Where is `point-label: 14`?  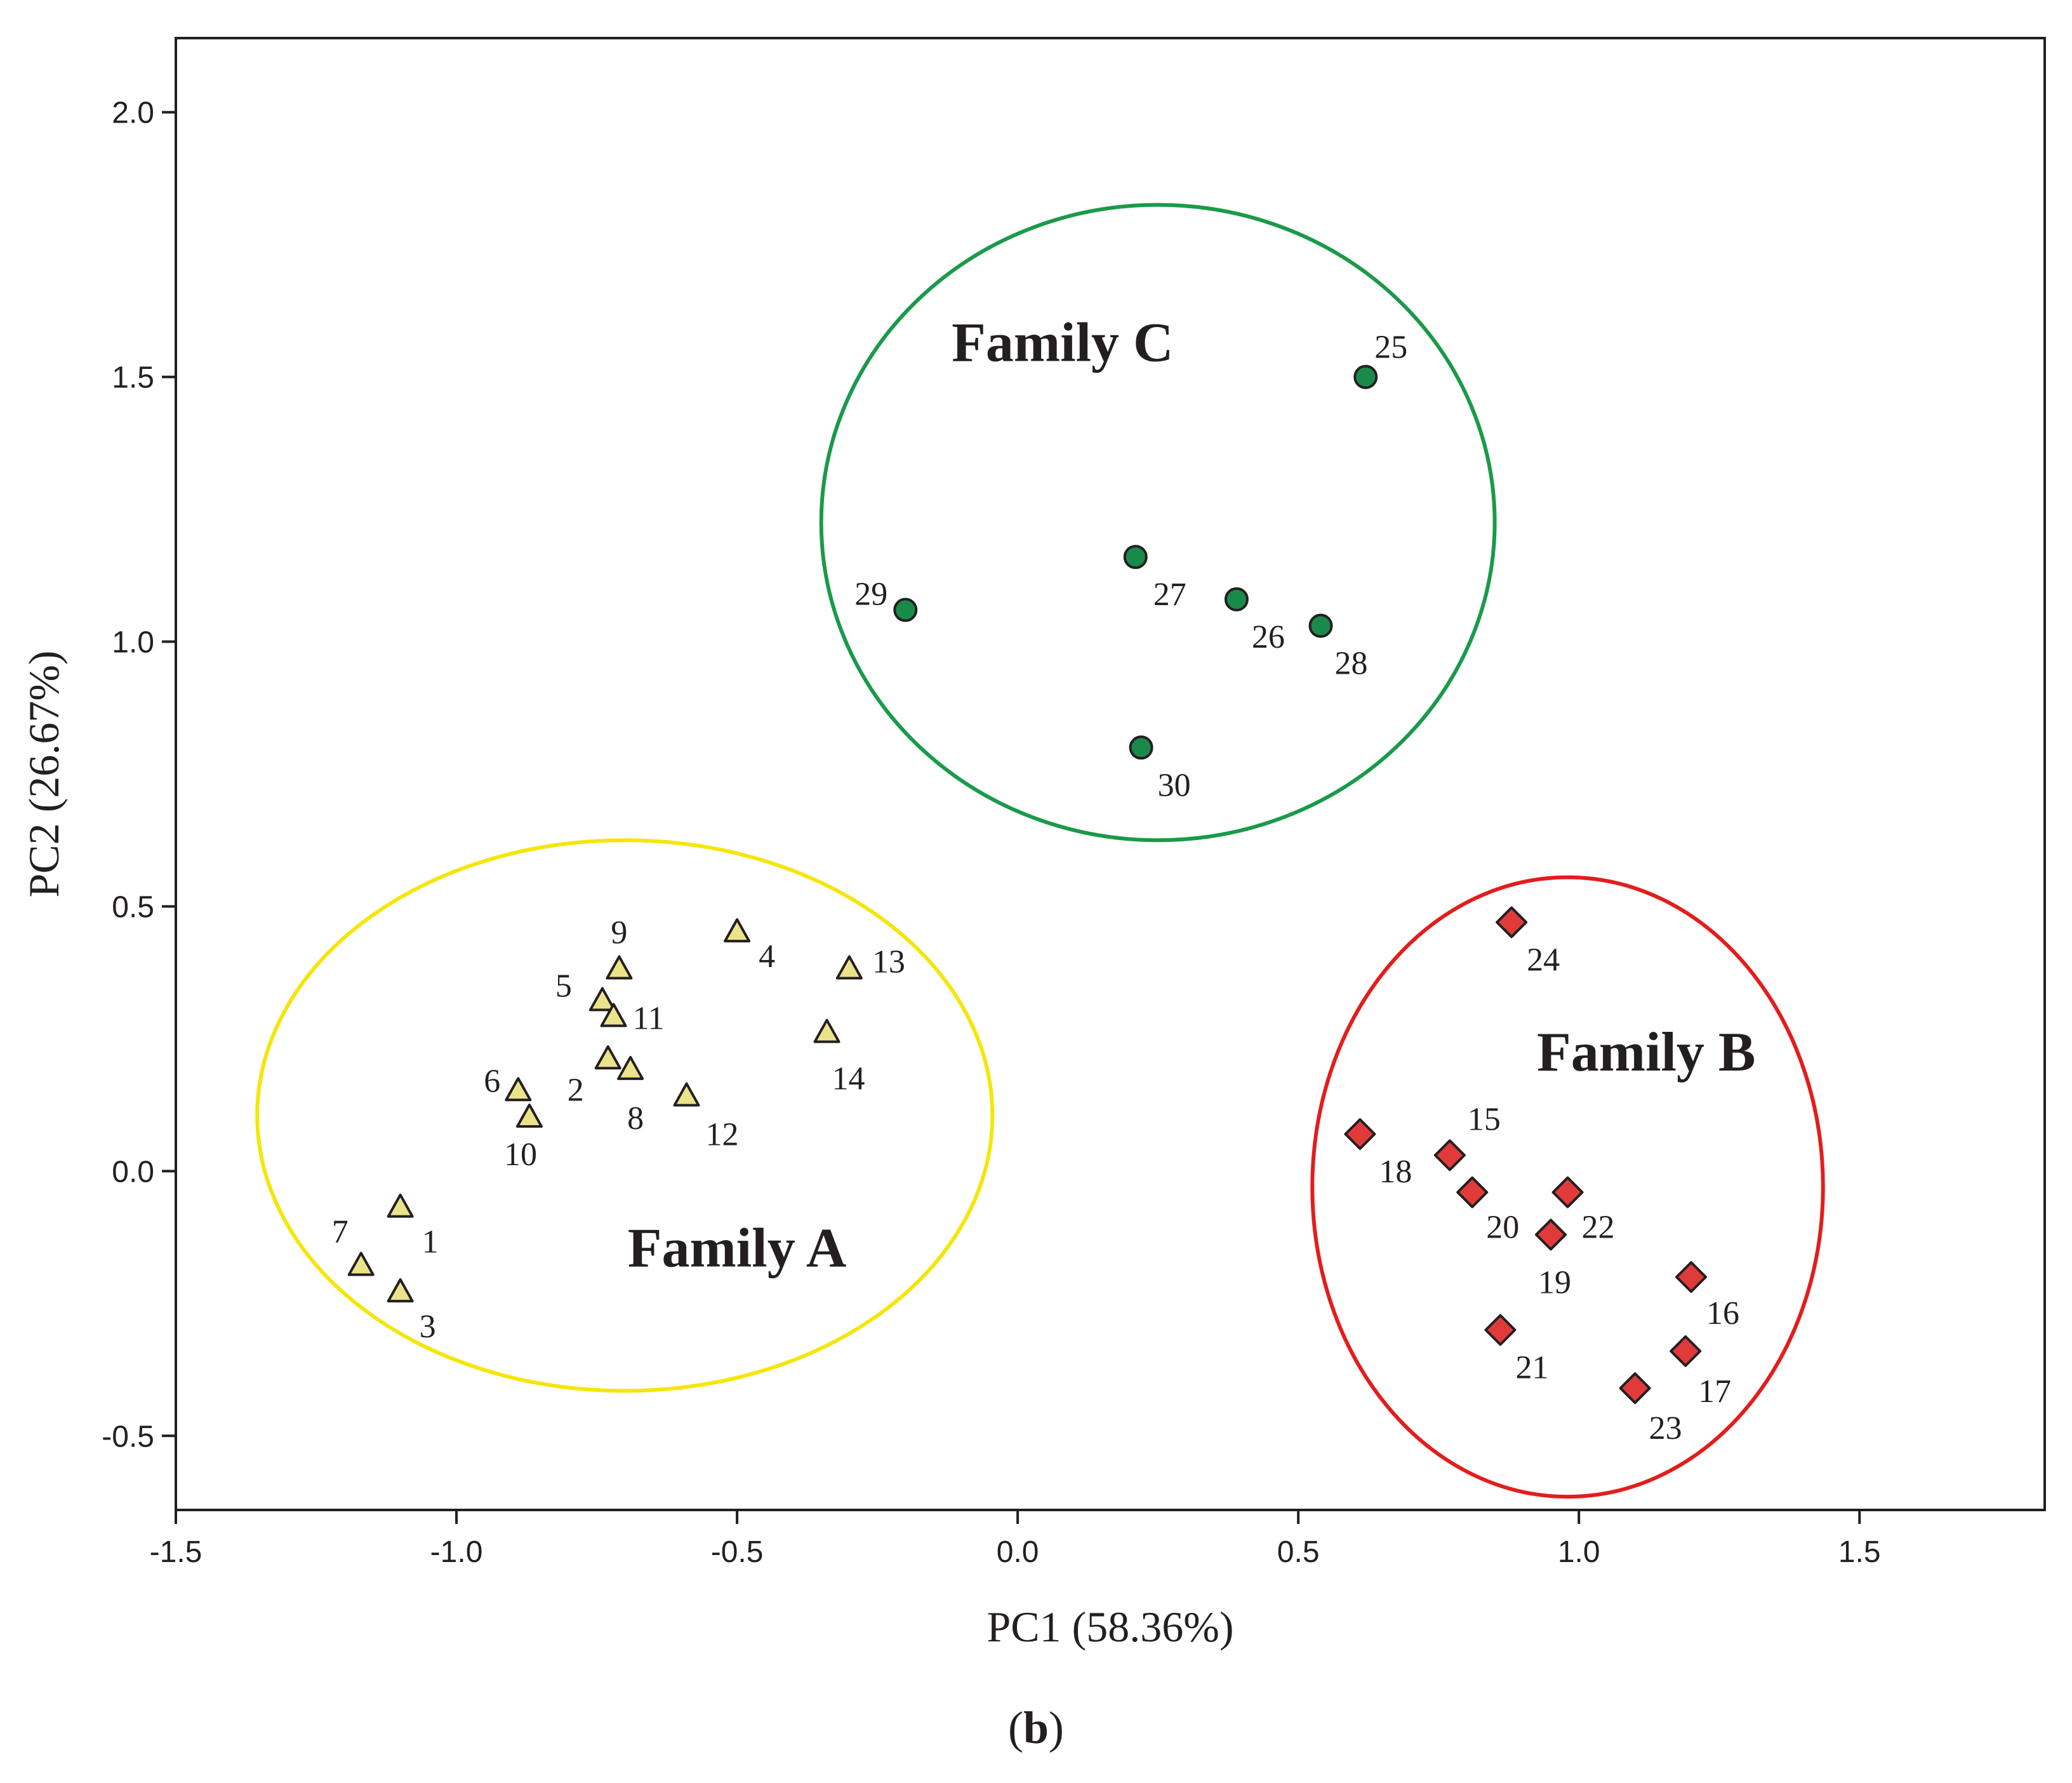 point-label: 14 is located at coordinates (848, 1079).